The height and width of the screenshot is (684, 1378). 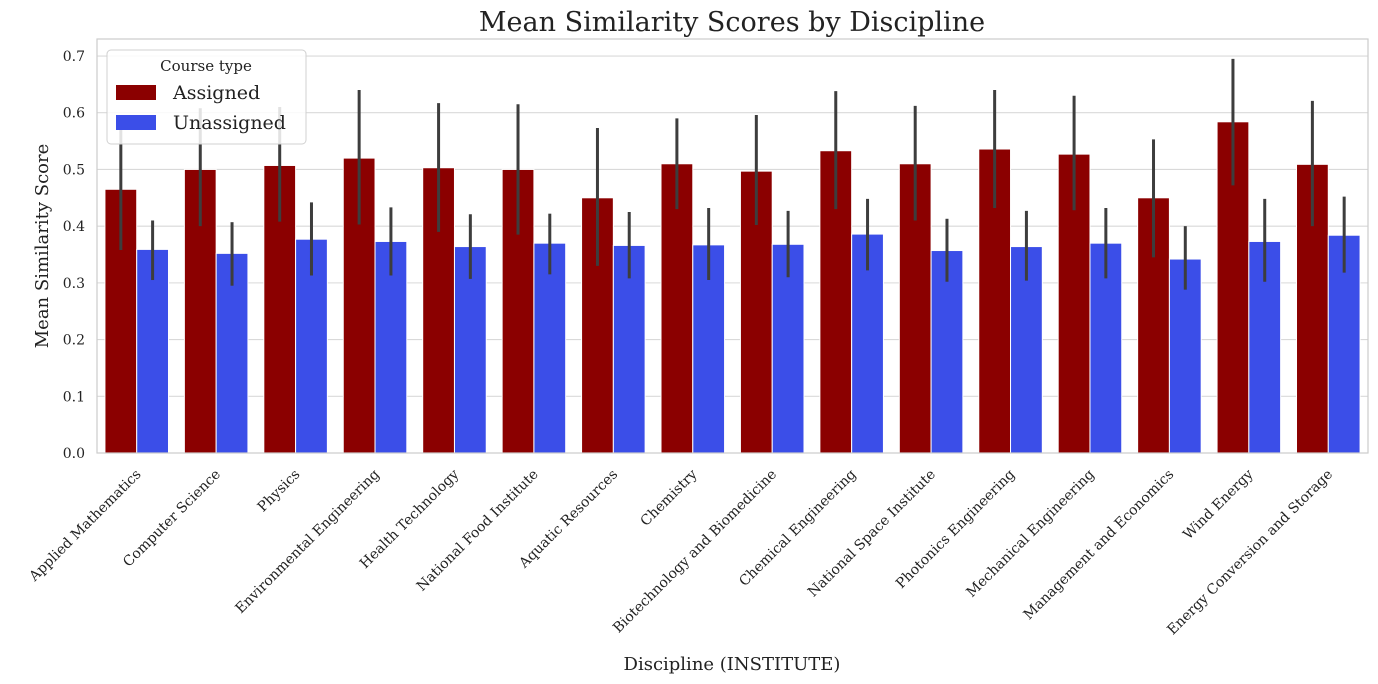 I want to click on legend-label-unassigned: Unassigned, so click(x=229, y=123).